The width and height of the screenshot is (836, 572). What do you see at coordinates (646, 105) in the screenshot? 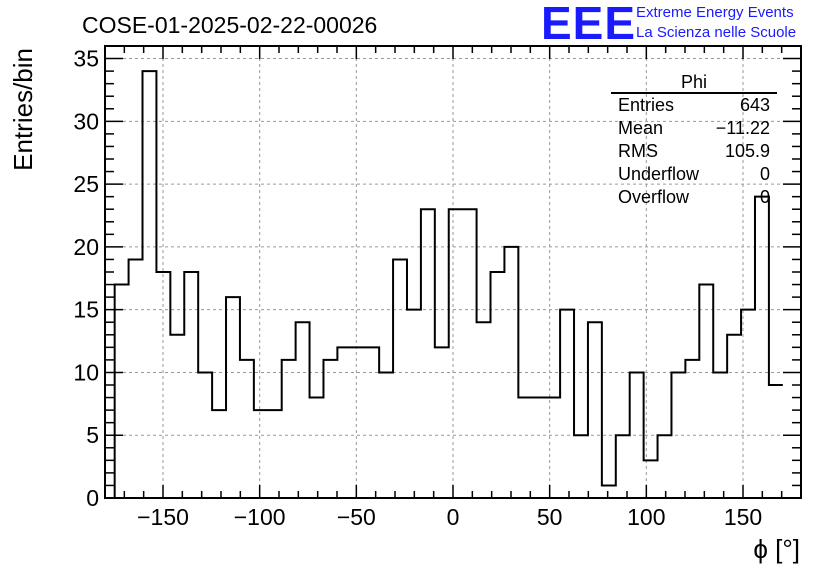
I see `stats-label: Entries` at bounding box center [646, 105].